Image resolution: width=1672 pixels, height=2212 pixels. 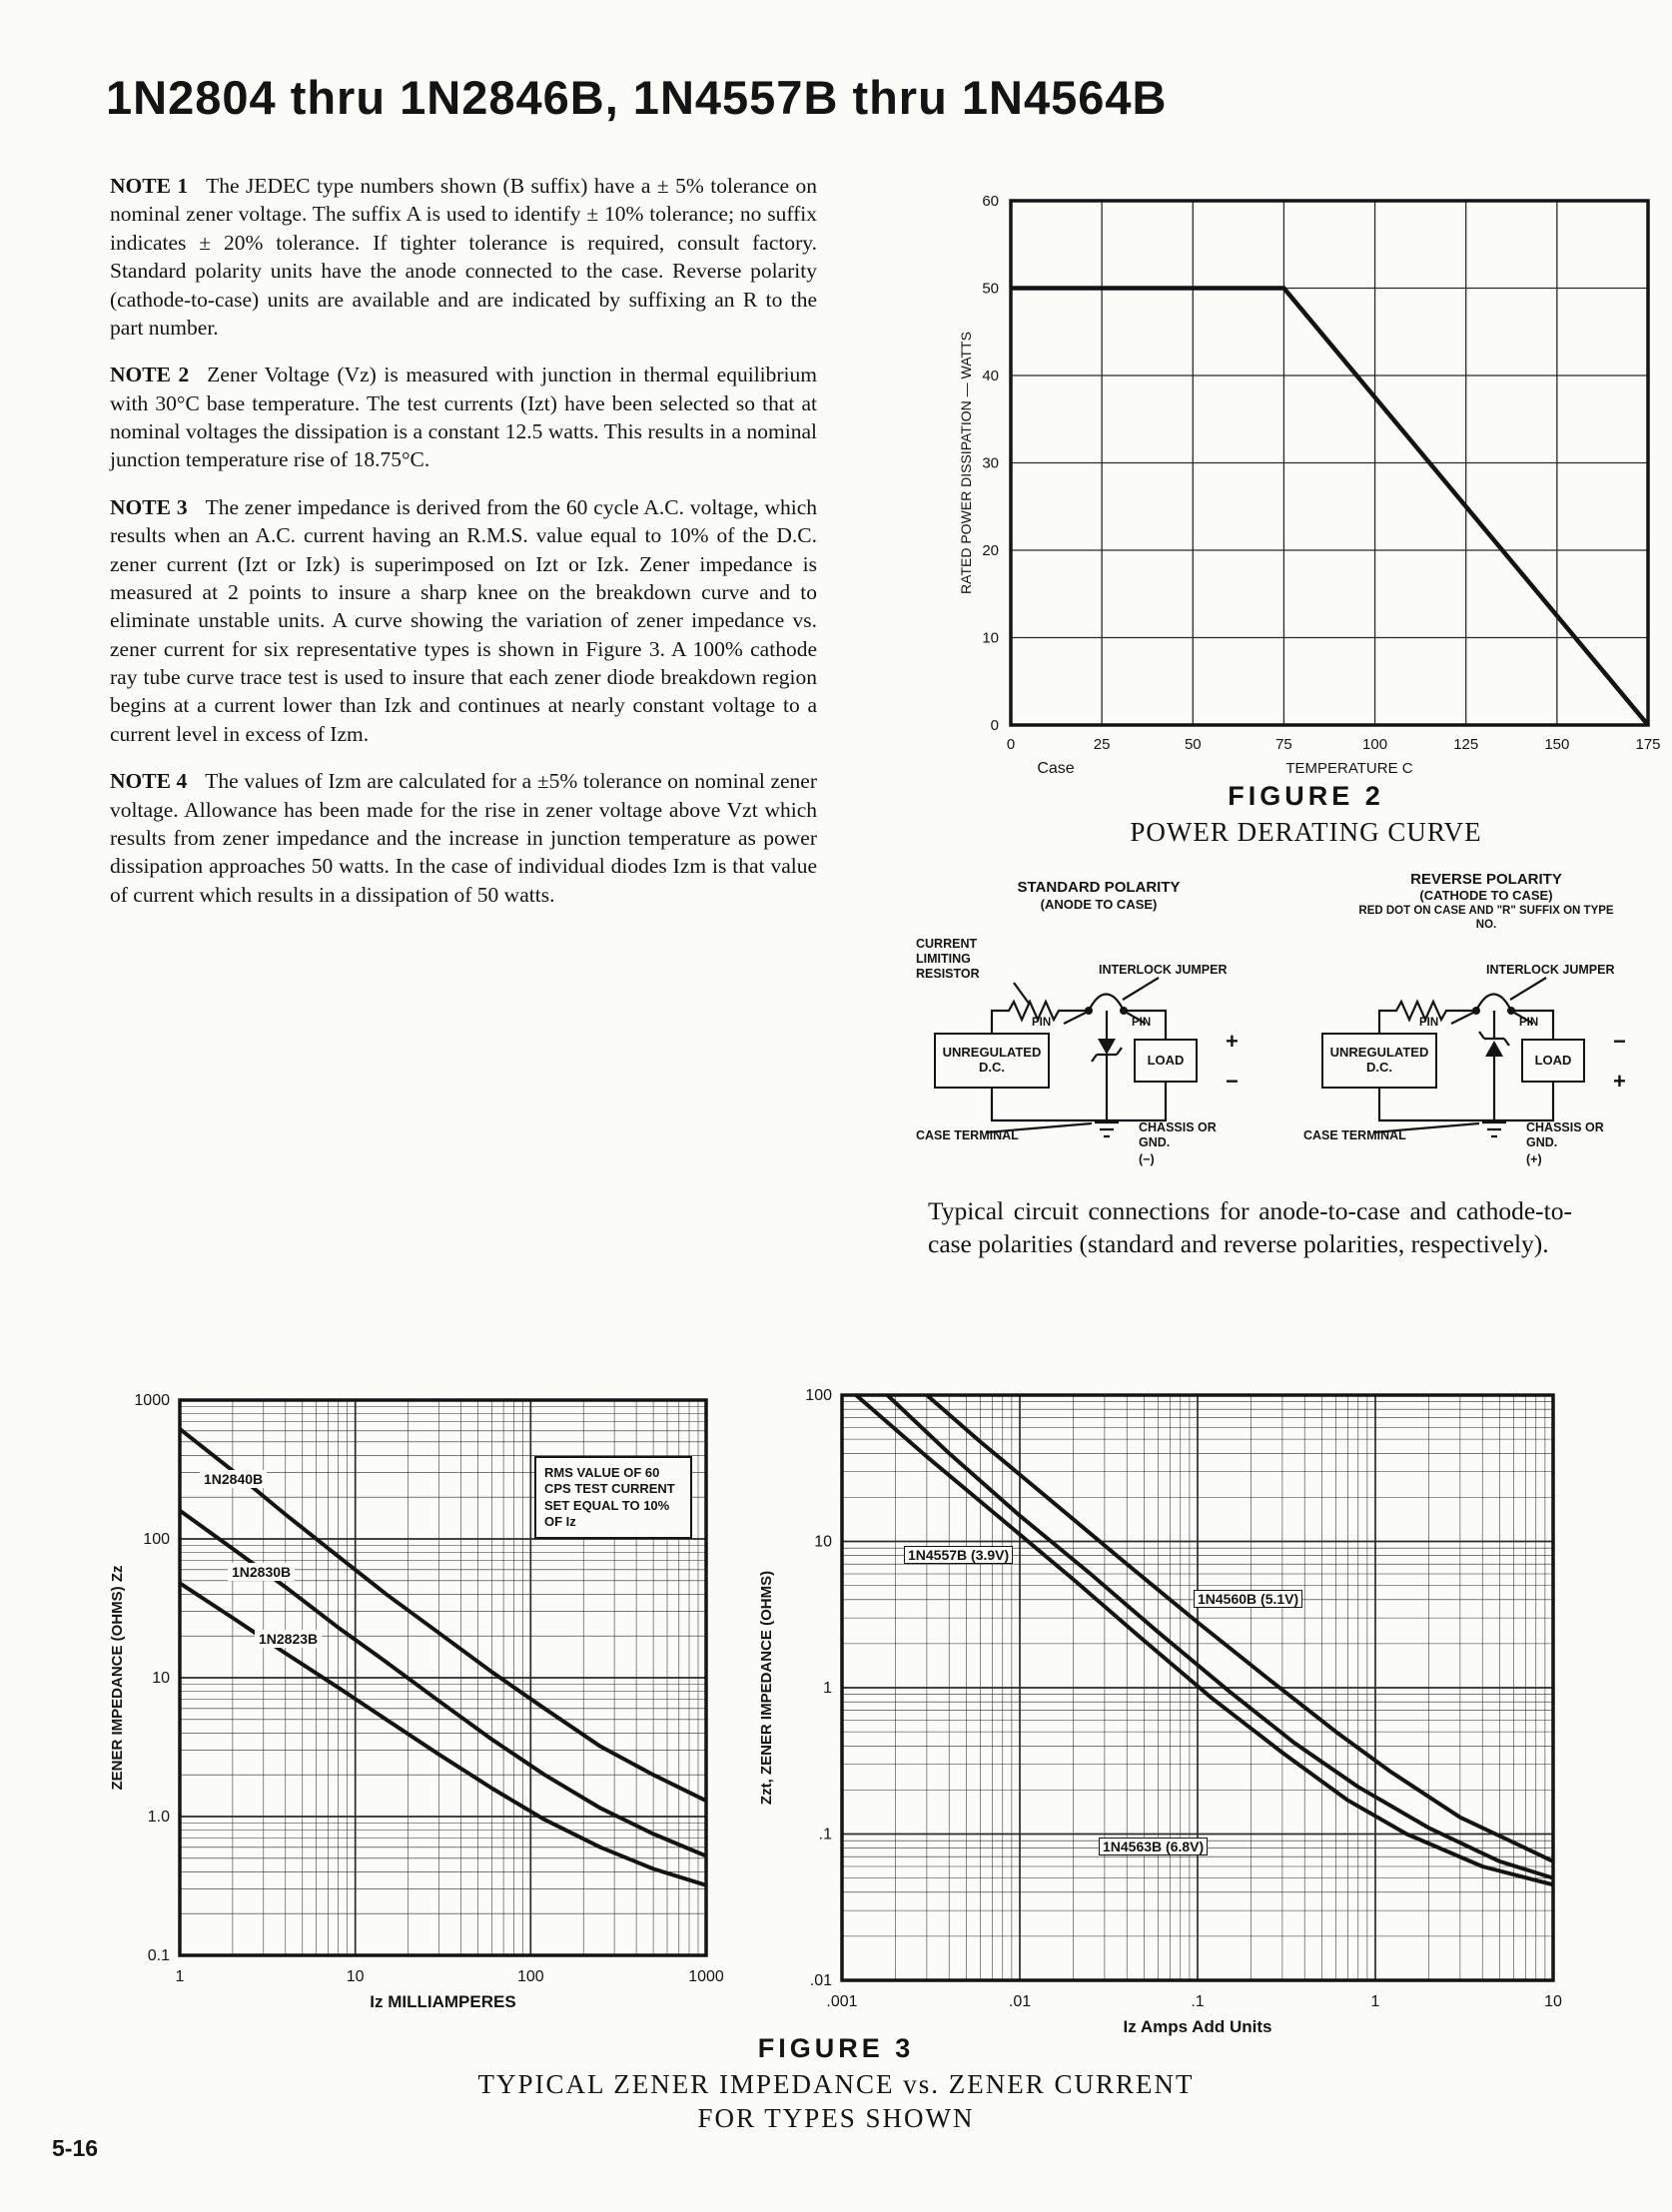 I want to click on chassis-ground-label: CHASSIS OR GND., so click(x=1178, y=1134).